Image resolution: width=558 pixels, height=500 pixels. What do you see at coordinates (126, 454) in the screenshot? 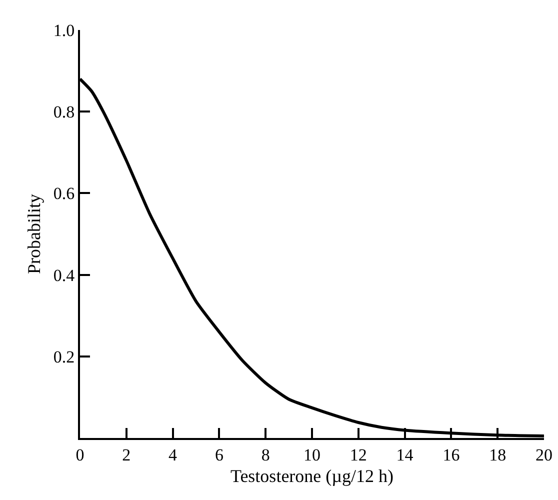
I see `x-tick-label: 2` at bounding box center [126, 454].